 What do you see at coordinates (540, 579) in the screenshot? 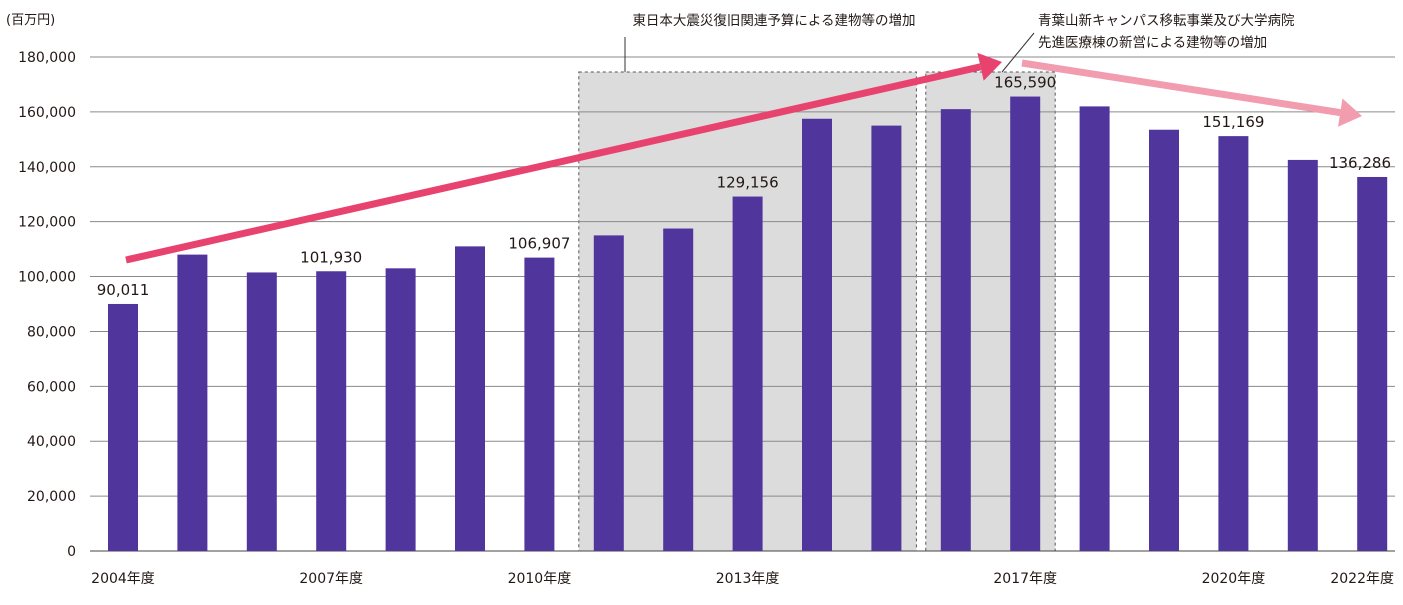
I see `x-tick-label: 2010年度` at bounding box center [540, 579].